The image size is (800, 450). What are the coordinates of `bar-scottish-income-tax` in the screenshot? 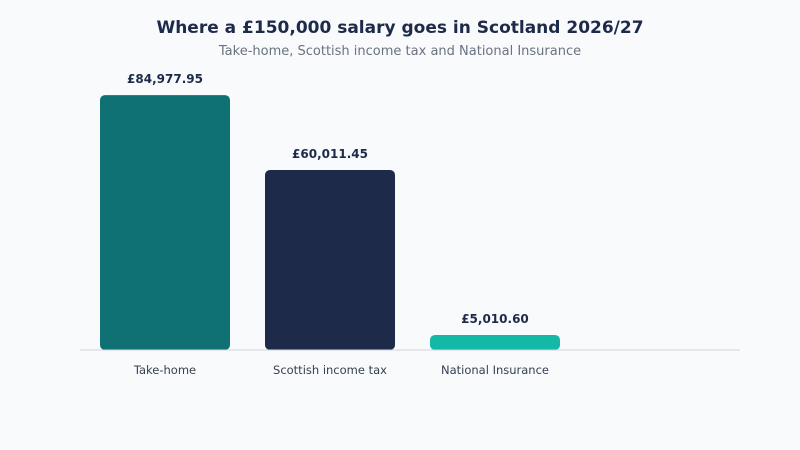 It's located at (330, 259).